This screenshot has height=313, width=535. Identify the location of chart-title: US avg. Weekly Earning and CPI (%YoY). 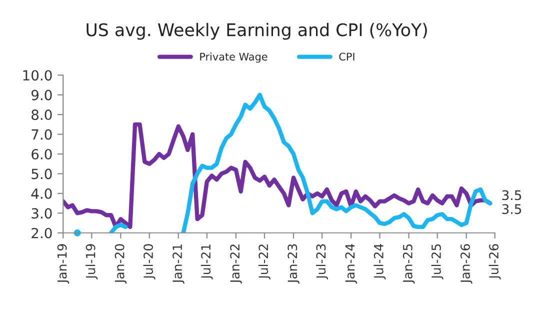
(256, 31).